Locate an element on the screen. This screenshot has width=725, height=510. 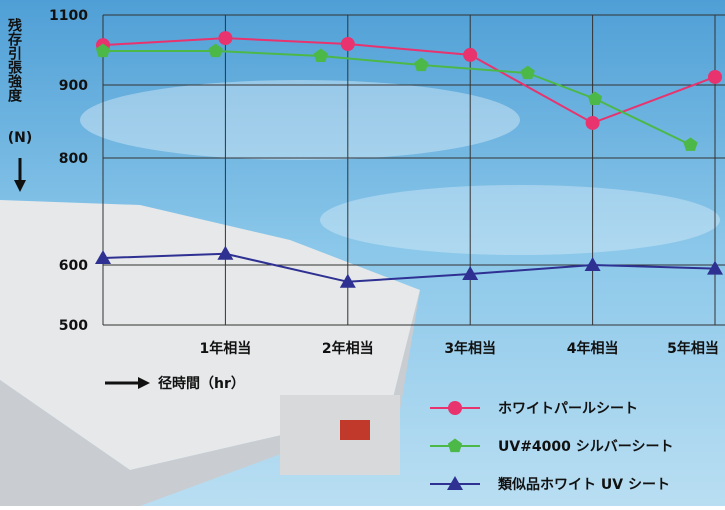
x-tick-label: 4年相当 is located at coordinates (593, 348).